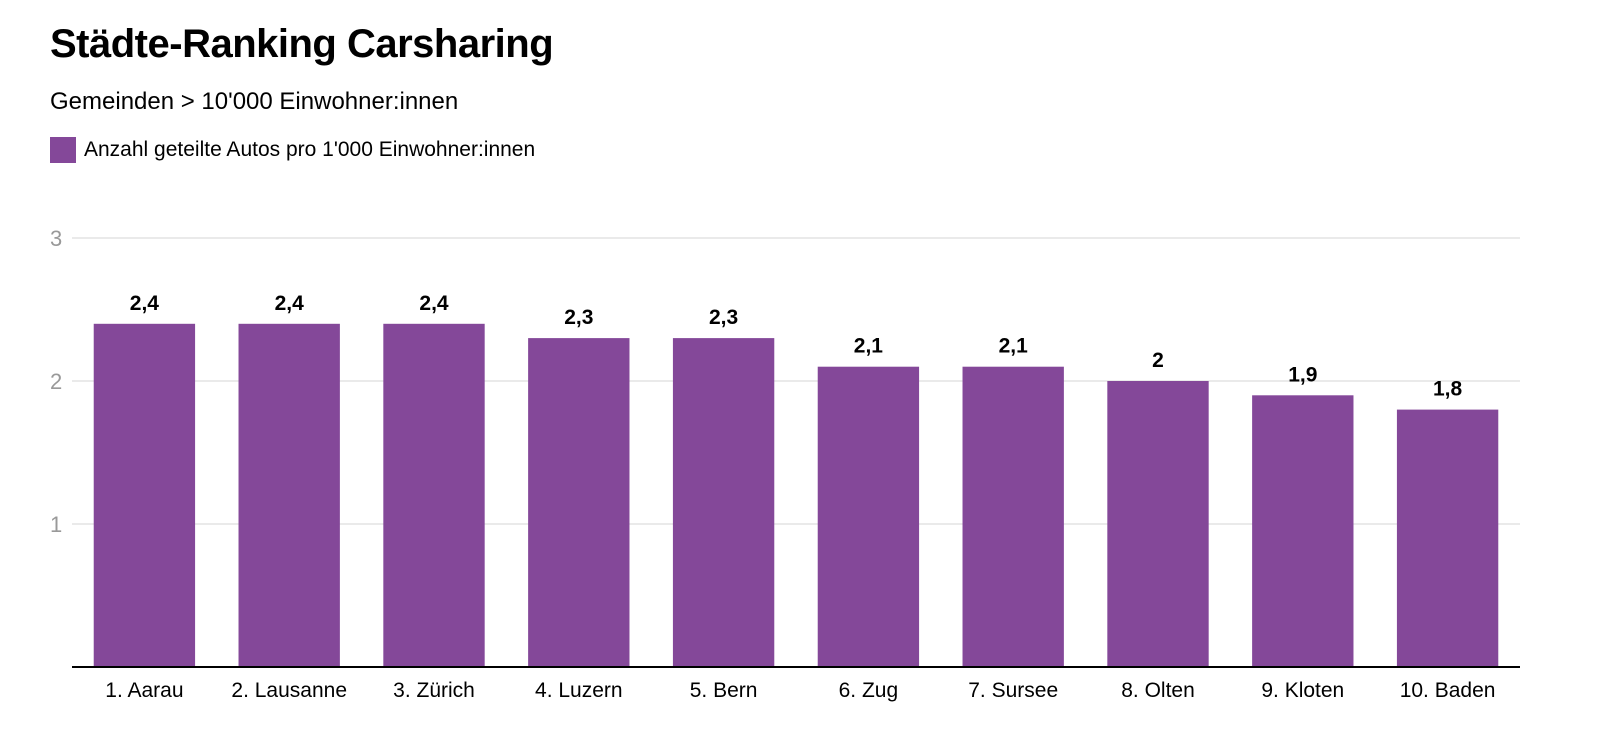 This screenshot has width=1600, height=730. I want to click on data-label: 2, so click(1158, 360).